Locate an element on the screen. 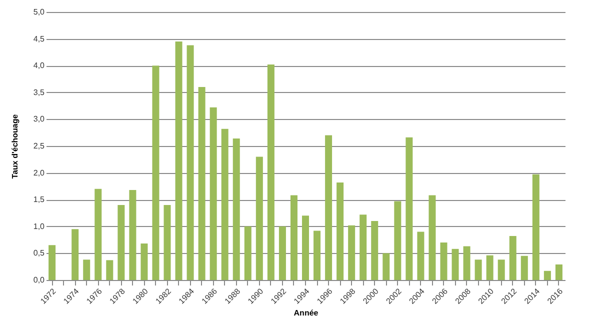 This screenshot has height=334, width=589. y-tick-label: 1,0 is located at coordinates (39, 226).